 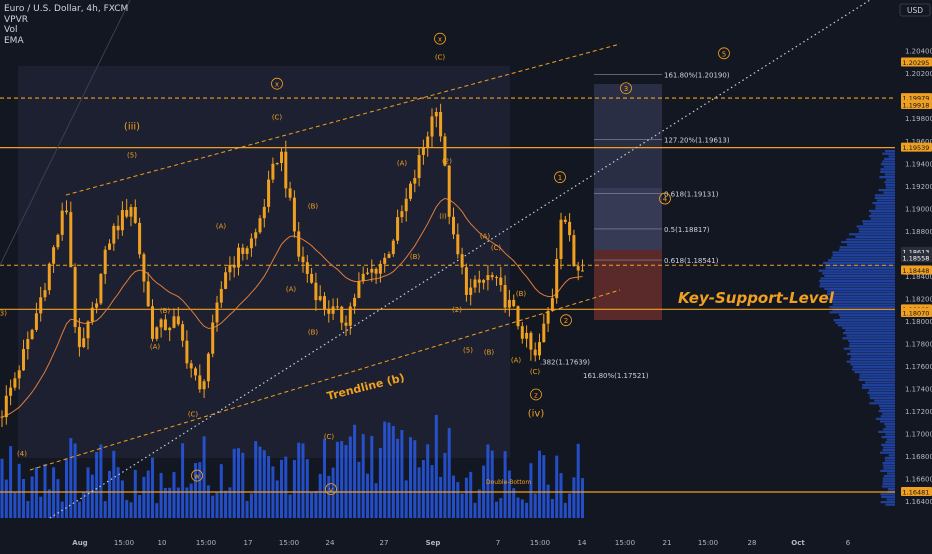 I want to click on price-tick-label: 1.18800, so click(x=918, y=232).